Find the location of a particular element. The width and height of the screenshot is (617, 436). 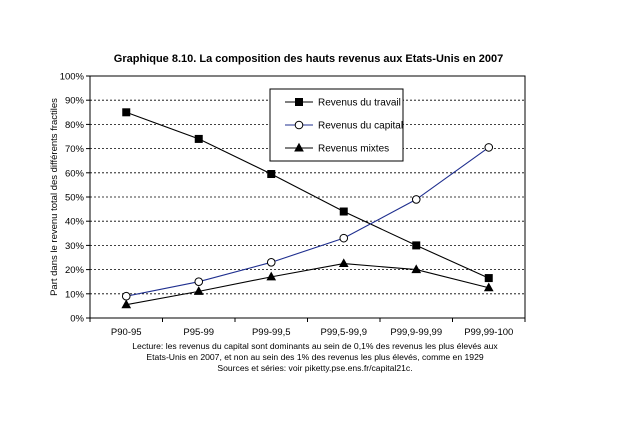

x-tick-label: P99,9-99,99 is located at coordinates (416, 332).